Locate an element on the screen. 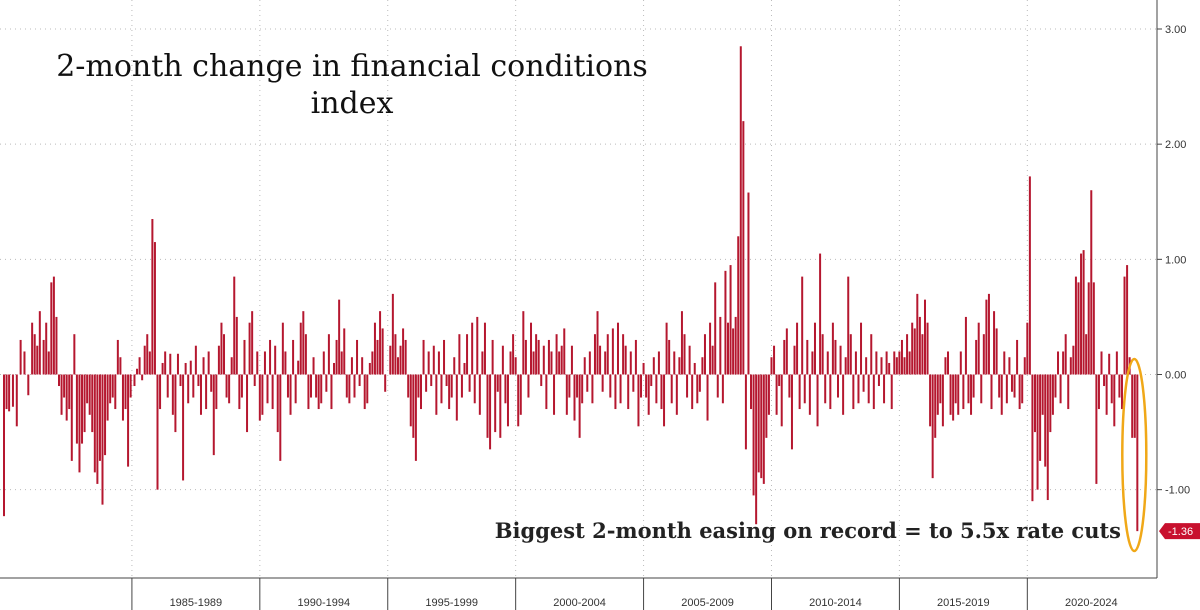  last-value-badge-shape is located at coordinates (1179, 531).